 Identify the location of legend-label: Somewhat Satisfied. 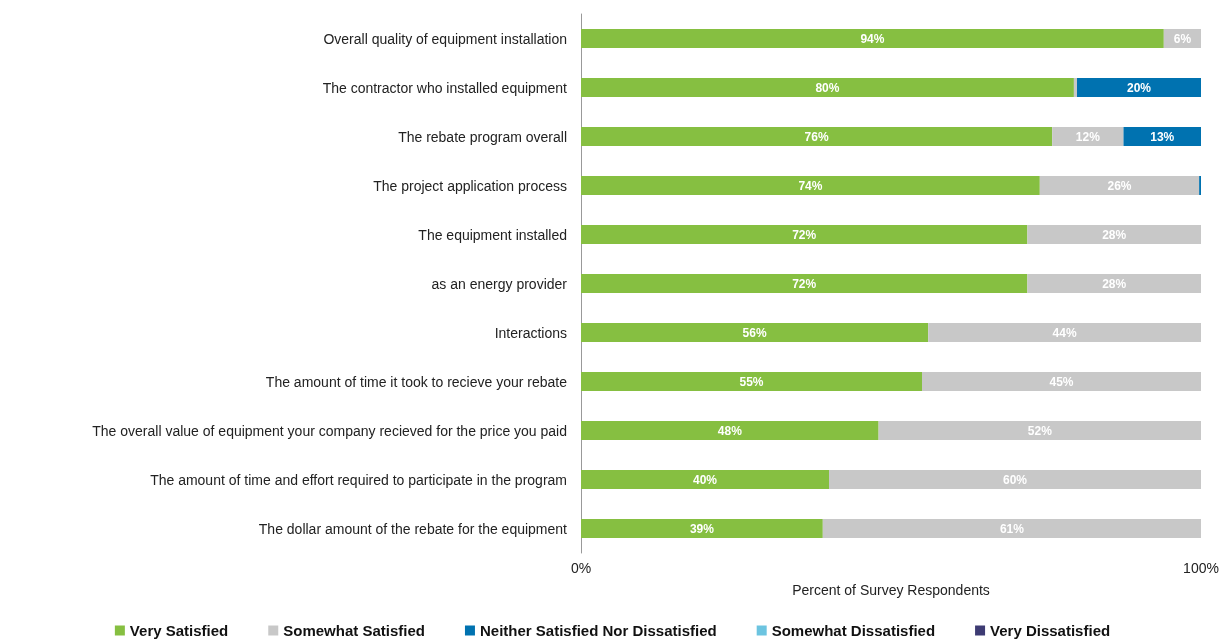
(354, 630).